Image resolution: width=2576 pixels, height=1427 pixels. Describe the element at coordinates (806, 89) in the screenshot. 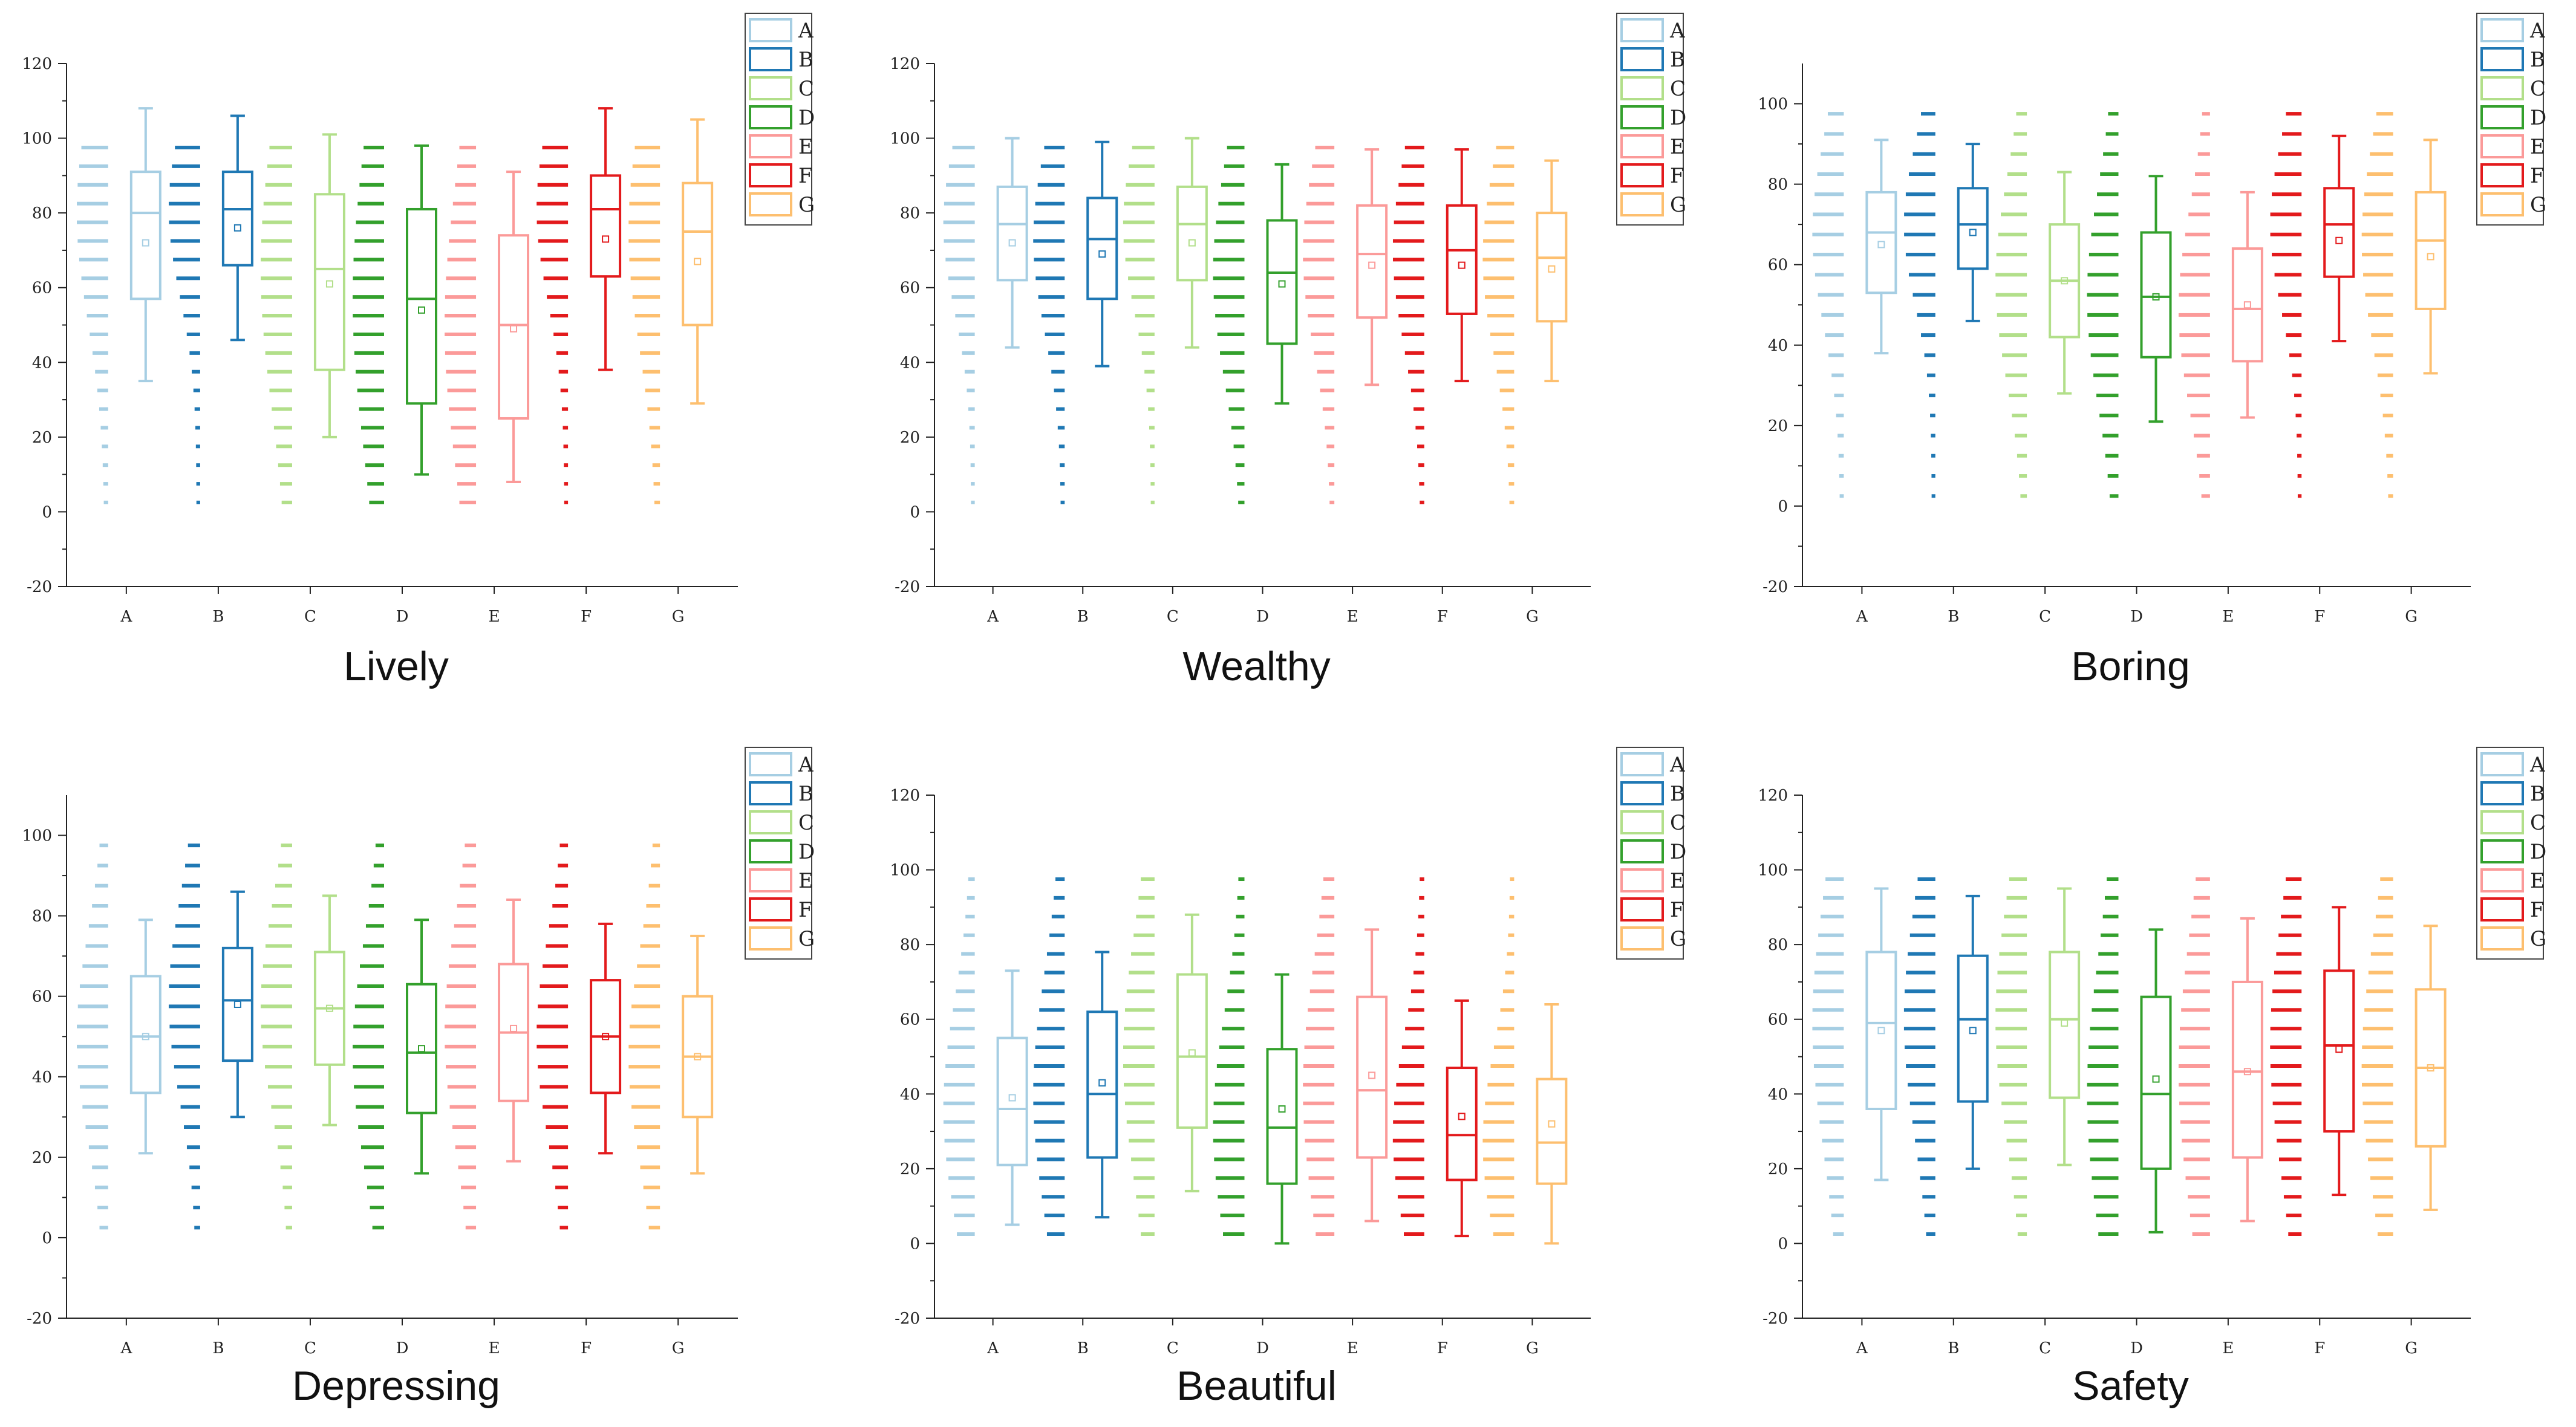

I see `legend-label: C` at that location.